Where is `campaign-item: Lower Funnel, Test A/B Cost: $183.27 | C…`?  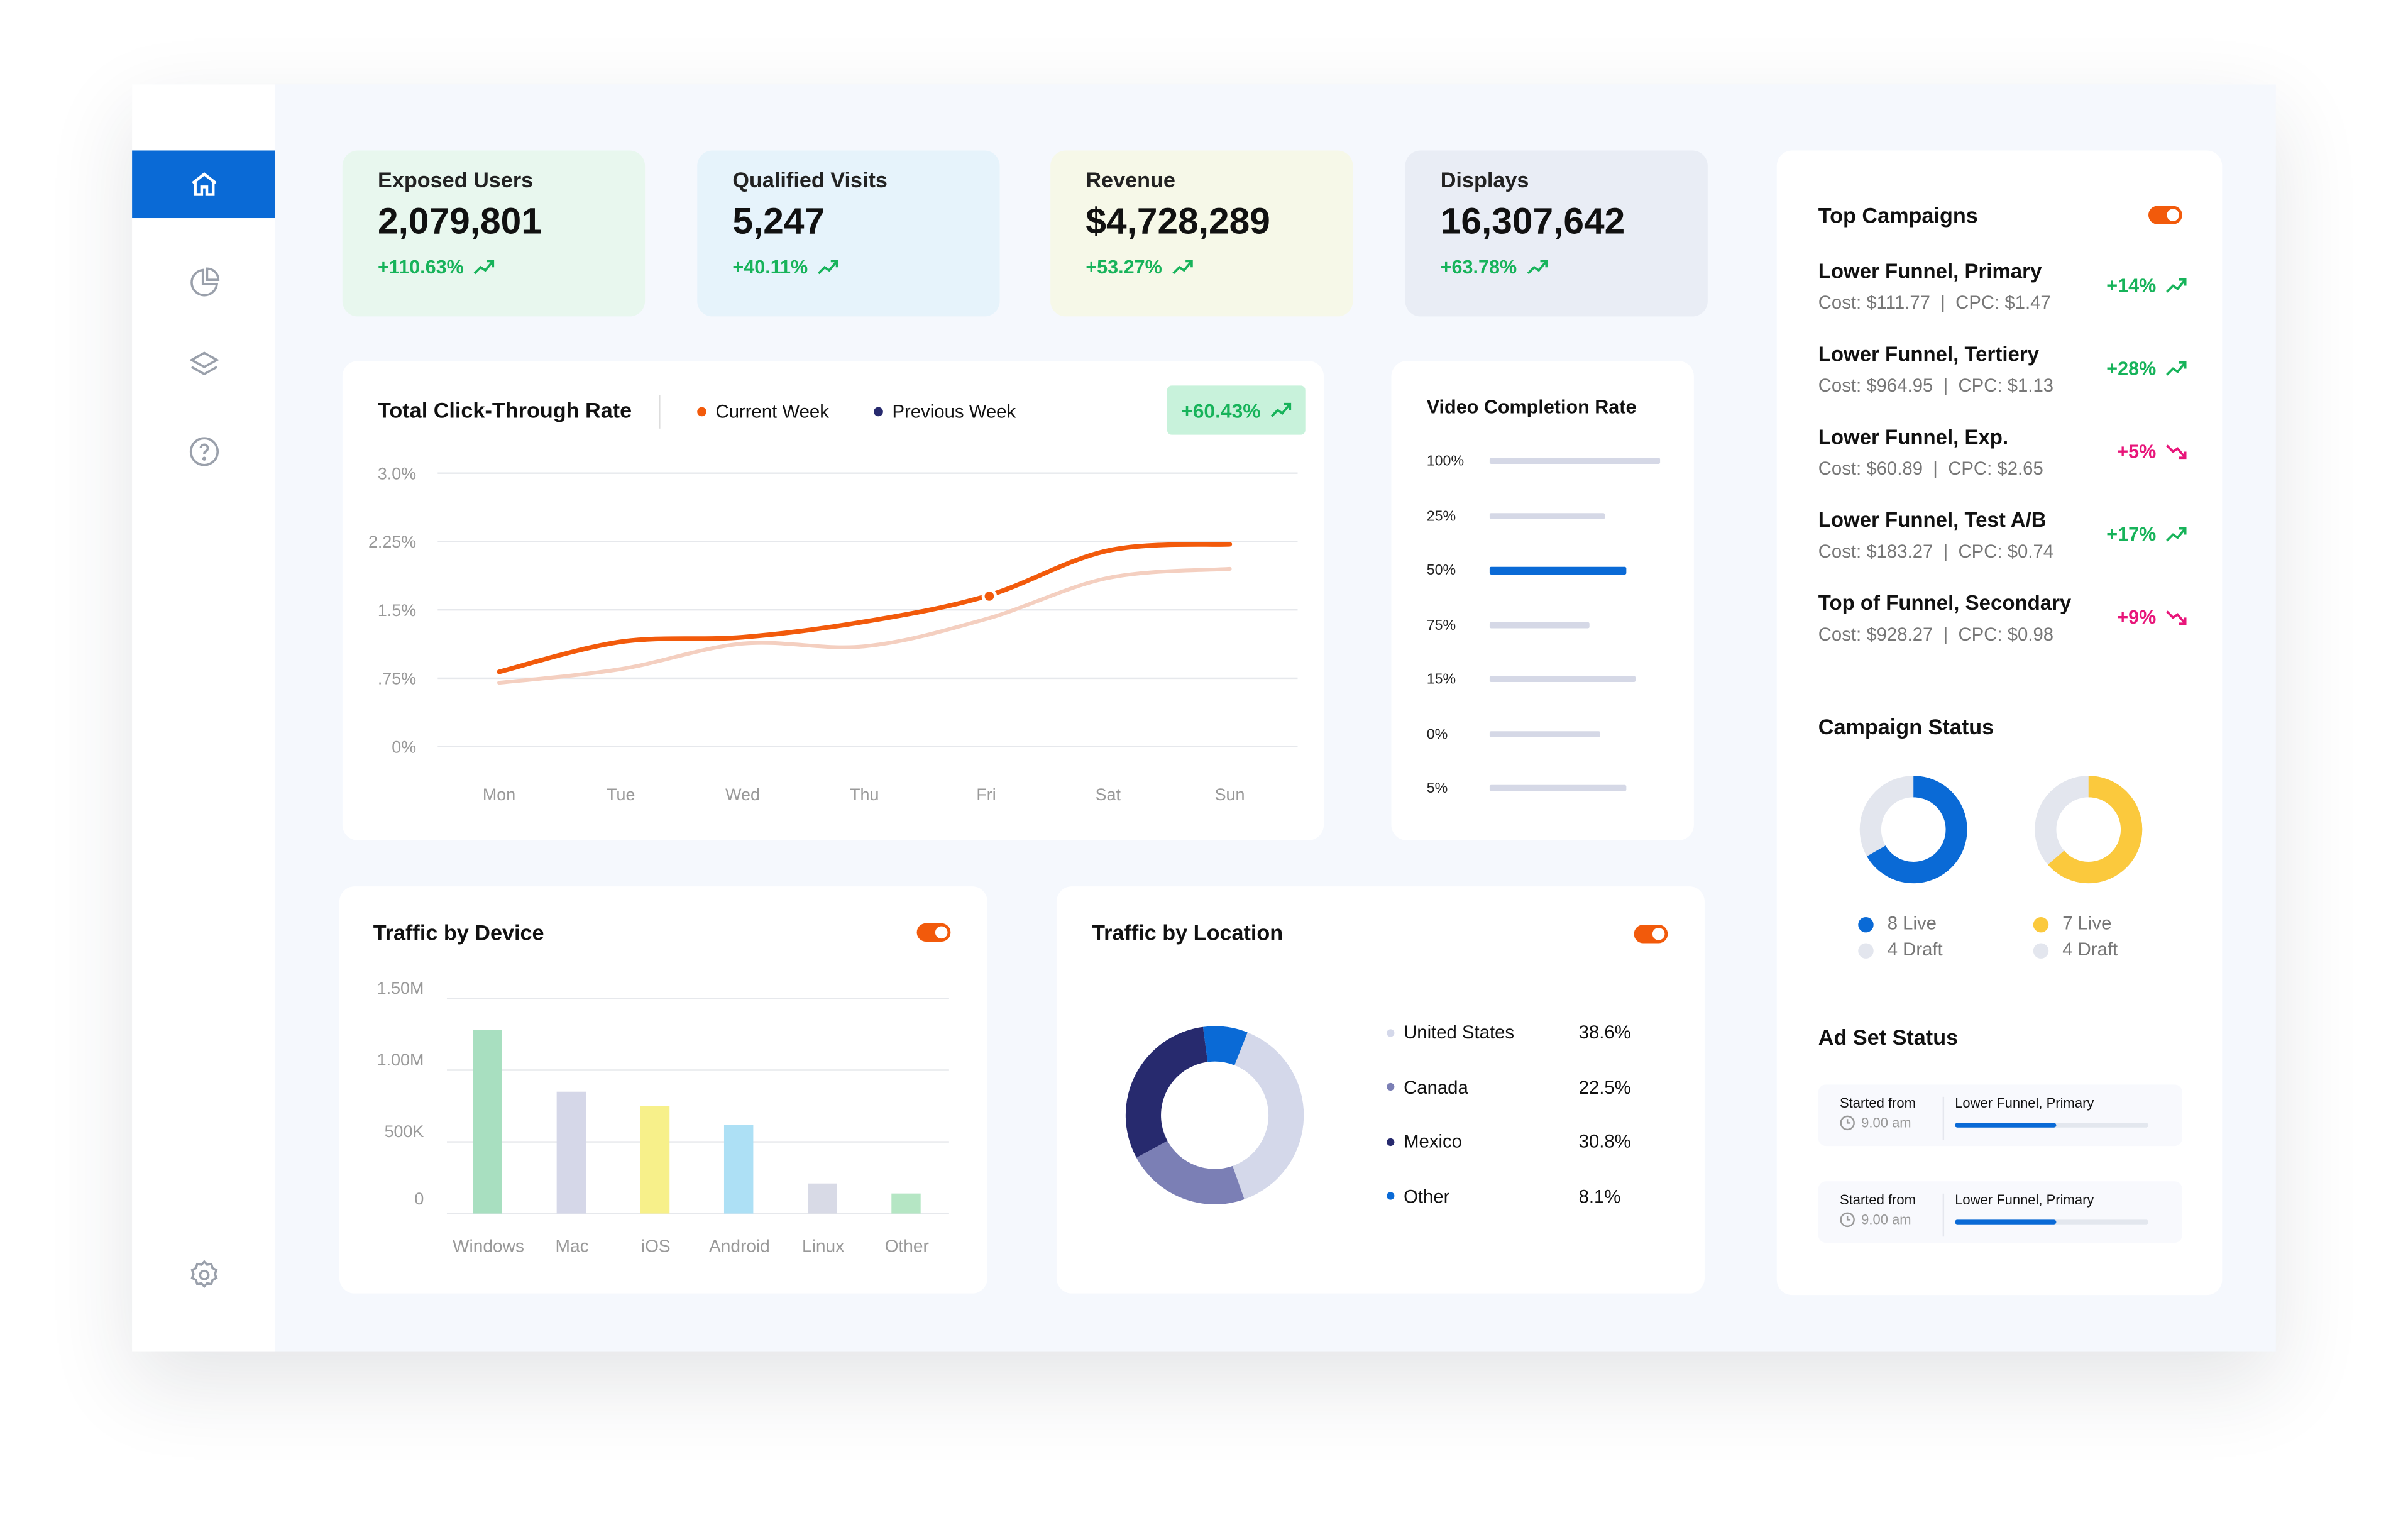
campaign-item: Lower Funnel, Test A/B Cost: $183.27 | C… is located at coordinates (2002, 547).